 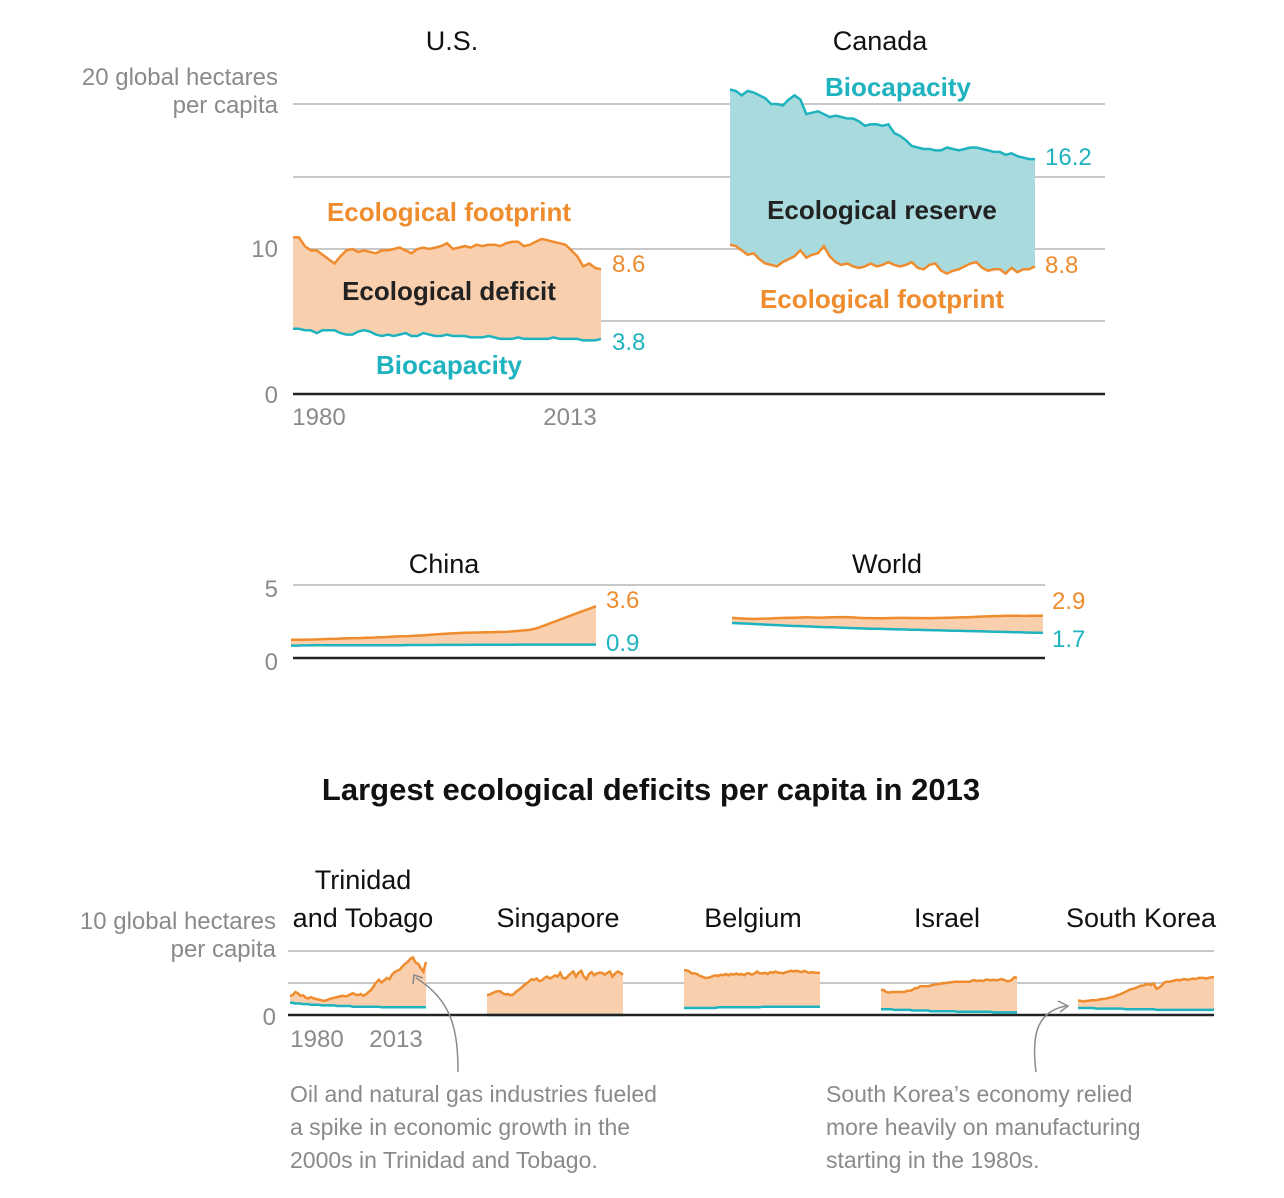 What do you see at coordinates (882, 299) in the screenshot?
I see `canada-footprint-label: Ecological footprint` at bounding box center [882, 299].